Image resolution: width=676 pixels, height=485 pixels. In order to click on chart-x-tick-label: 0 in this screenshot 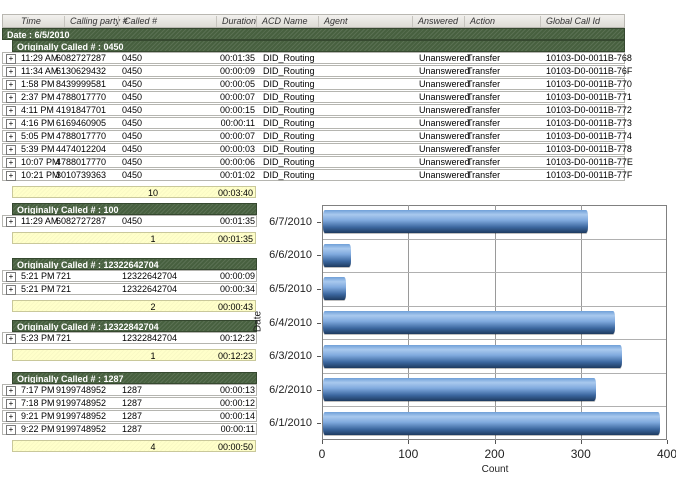, I will do `click(322, 454)`.